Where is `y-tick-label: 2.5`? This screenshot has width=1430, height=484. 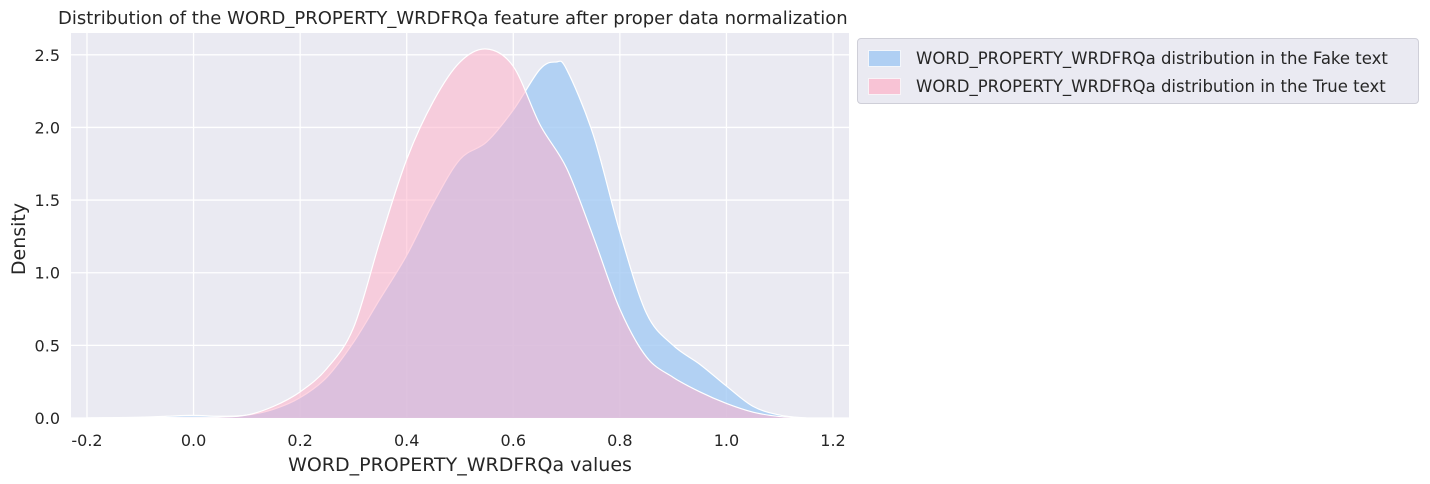
y-tick-label: 2.5 is located at coordinates (47, 55).